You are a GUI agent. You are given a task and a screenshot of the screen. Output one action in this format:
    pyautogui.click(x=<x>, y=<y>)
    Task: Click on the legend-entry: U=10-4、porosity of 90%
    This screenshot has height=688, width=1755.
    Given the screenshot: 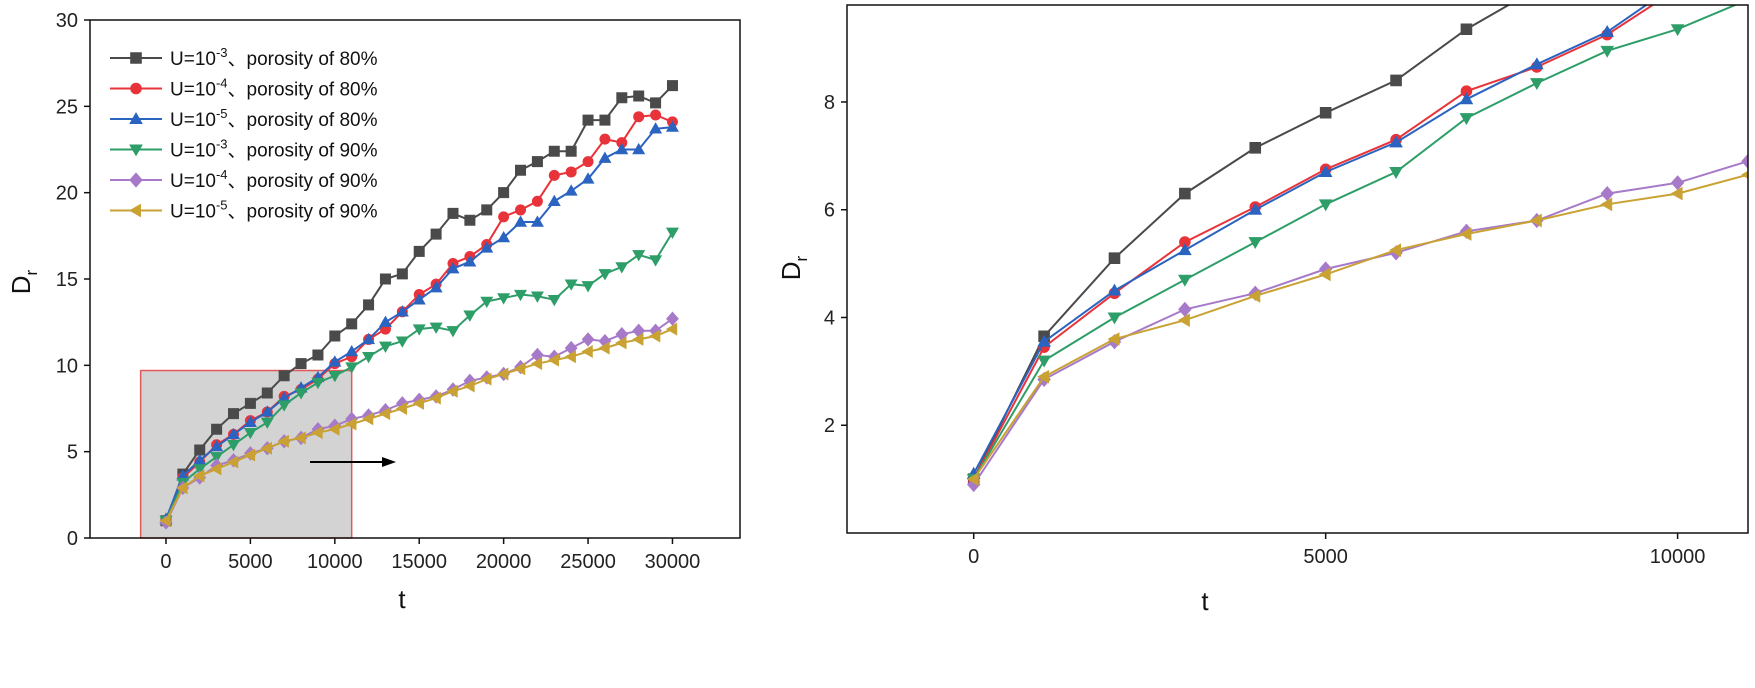 What is the action you would take?
    pyautogui.click(x=244, y=179)
    